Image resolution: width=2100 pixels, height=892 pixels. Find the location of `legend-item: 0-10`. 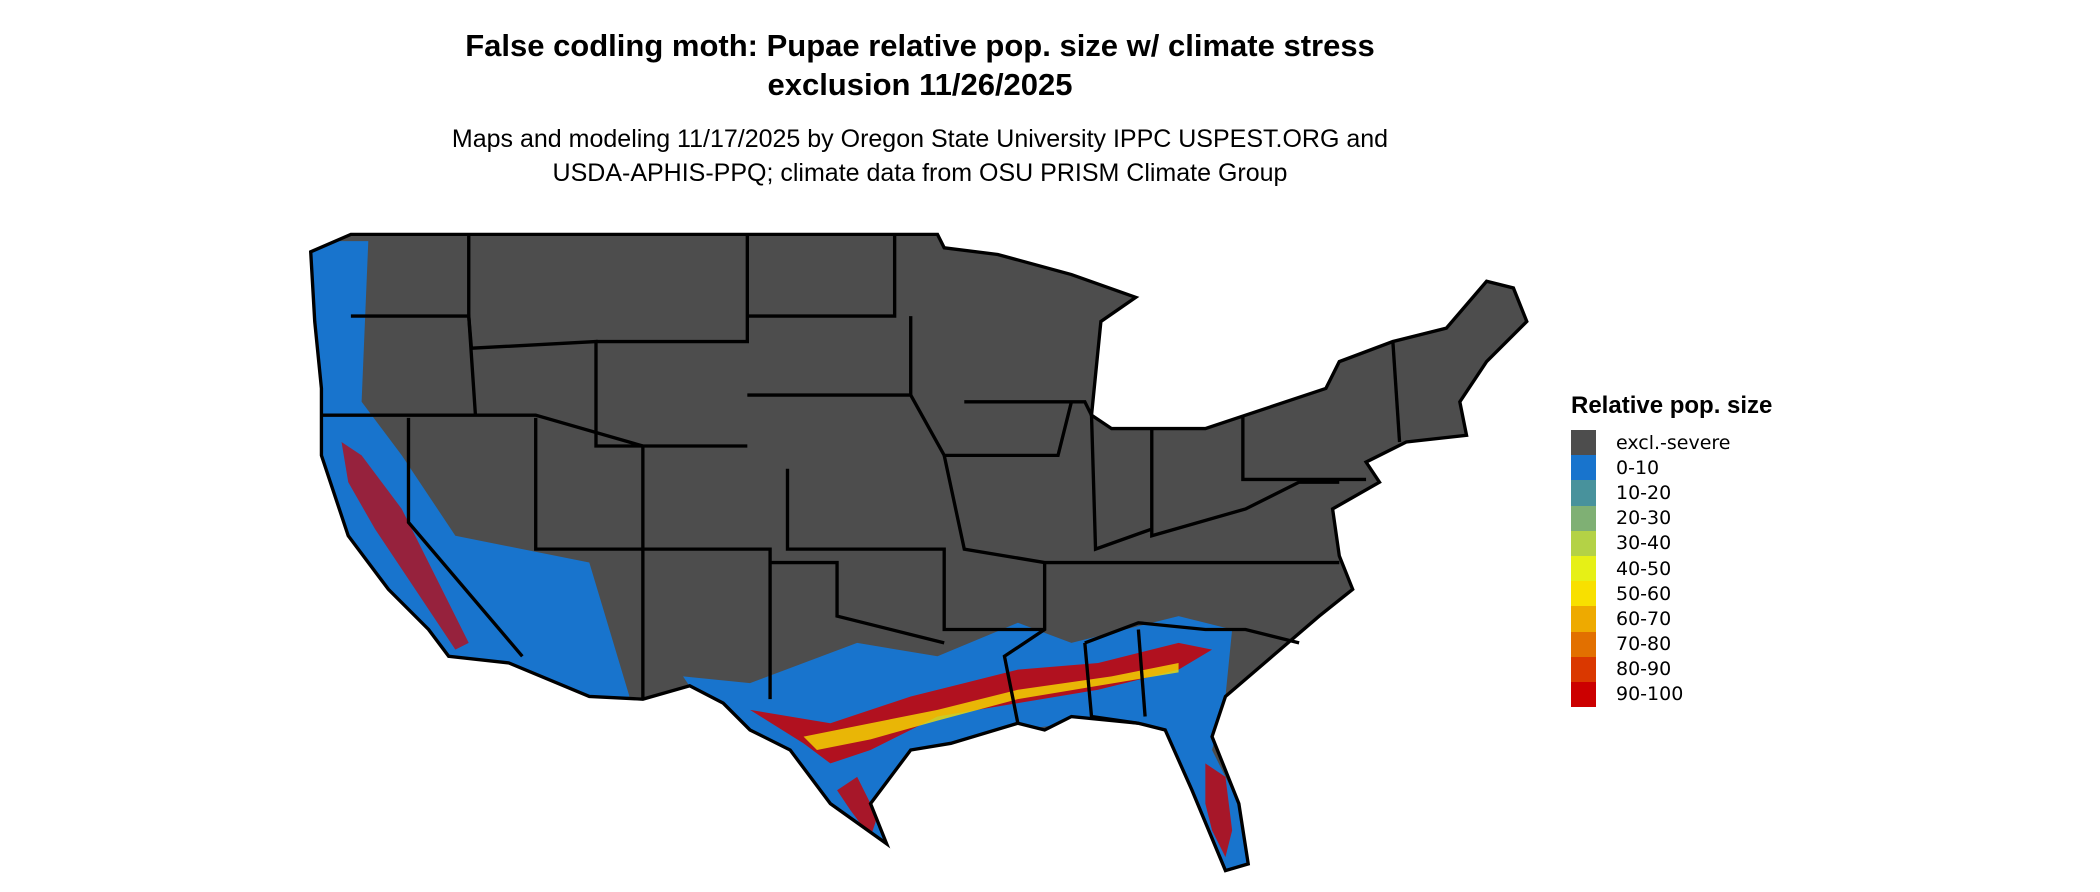

legend-item: 0-10 is located at coordinates (1671, 468).